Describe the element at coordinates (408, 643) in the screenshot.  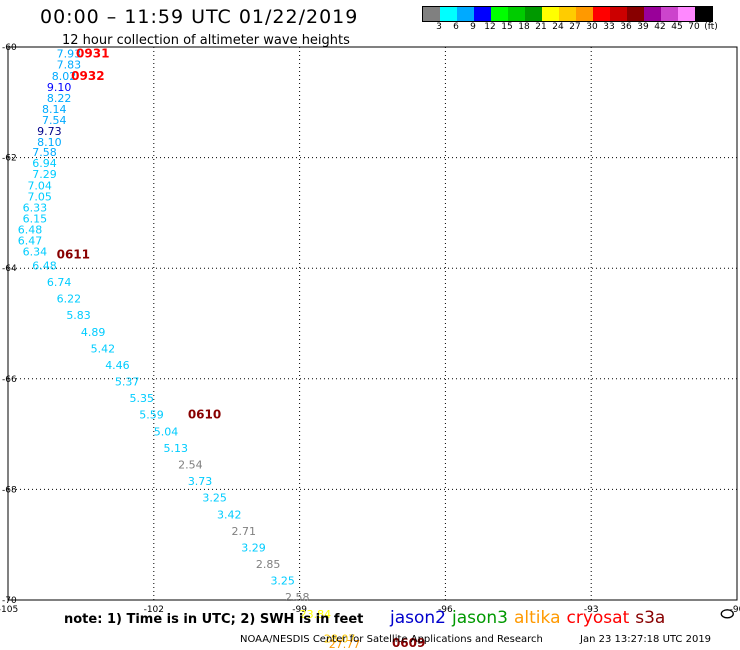
I see `pass-time-label: 0609` at that location.